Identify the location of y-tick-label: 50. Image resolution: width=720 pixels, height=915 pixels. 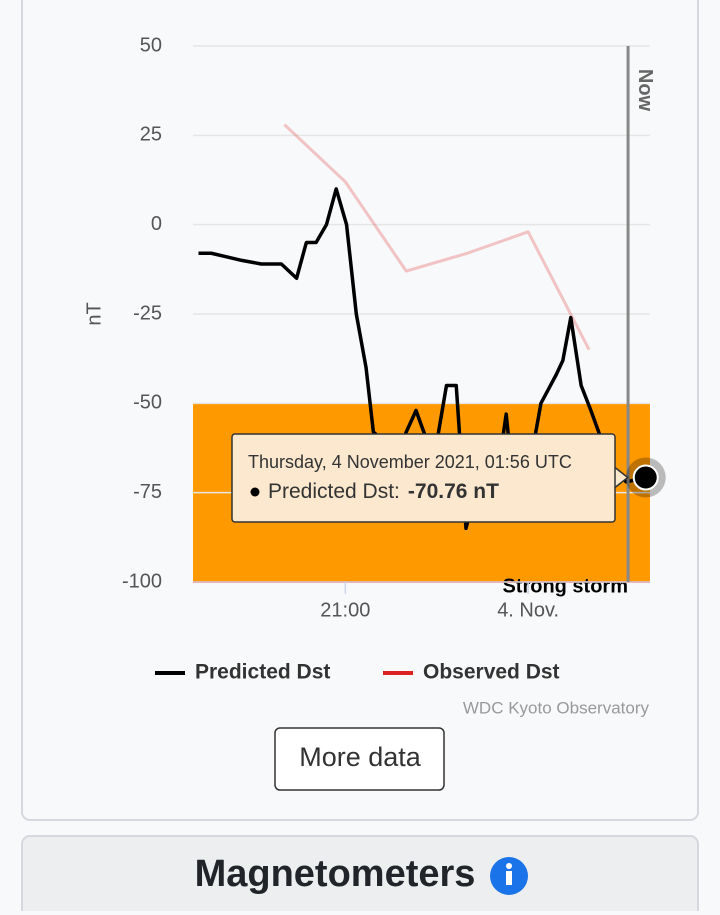
(151, 45).